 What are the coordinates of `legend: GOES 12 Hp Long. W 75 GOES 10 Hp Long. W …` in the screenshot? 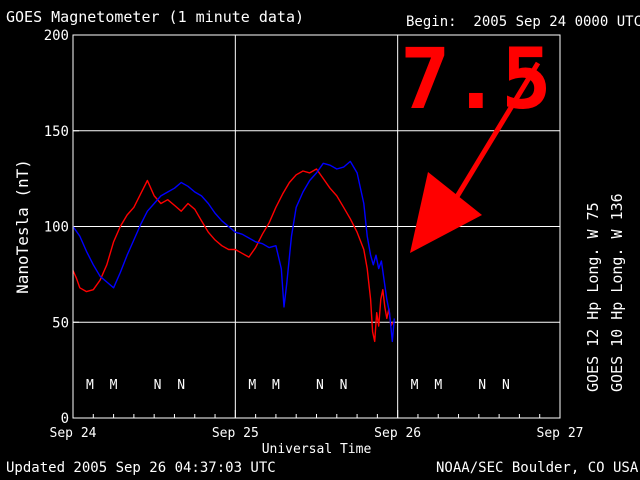 It's located at (605, 292).